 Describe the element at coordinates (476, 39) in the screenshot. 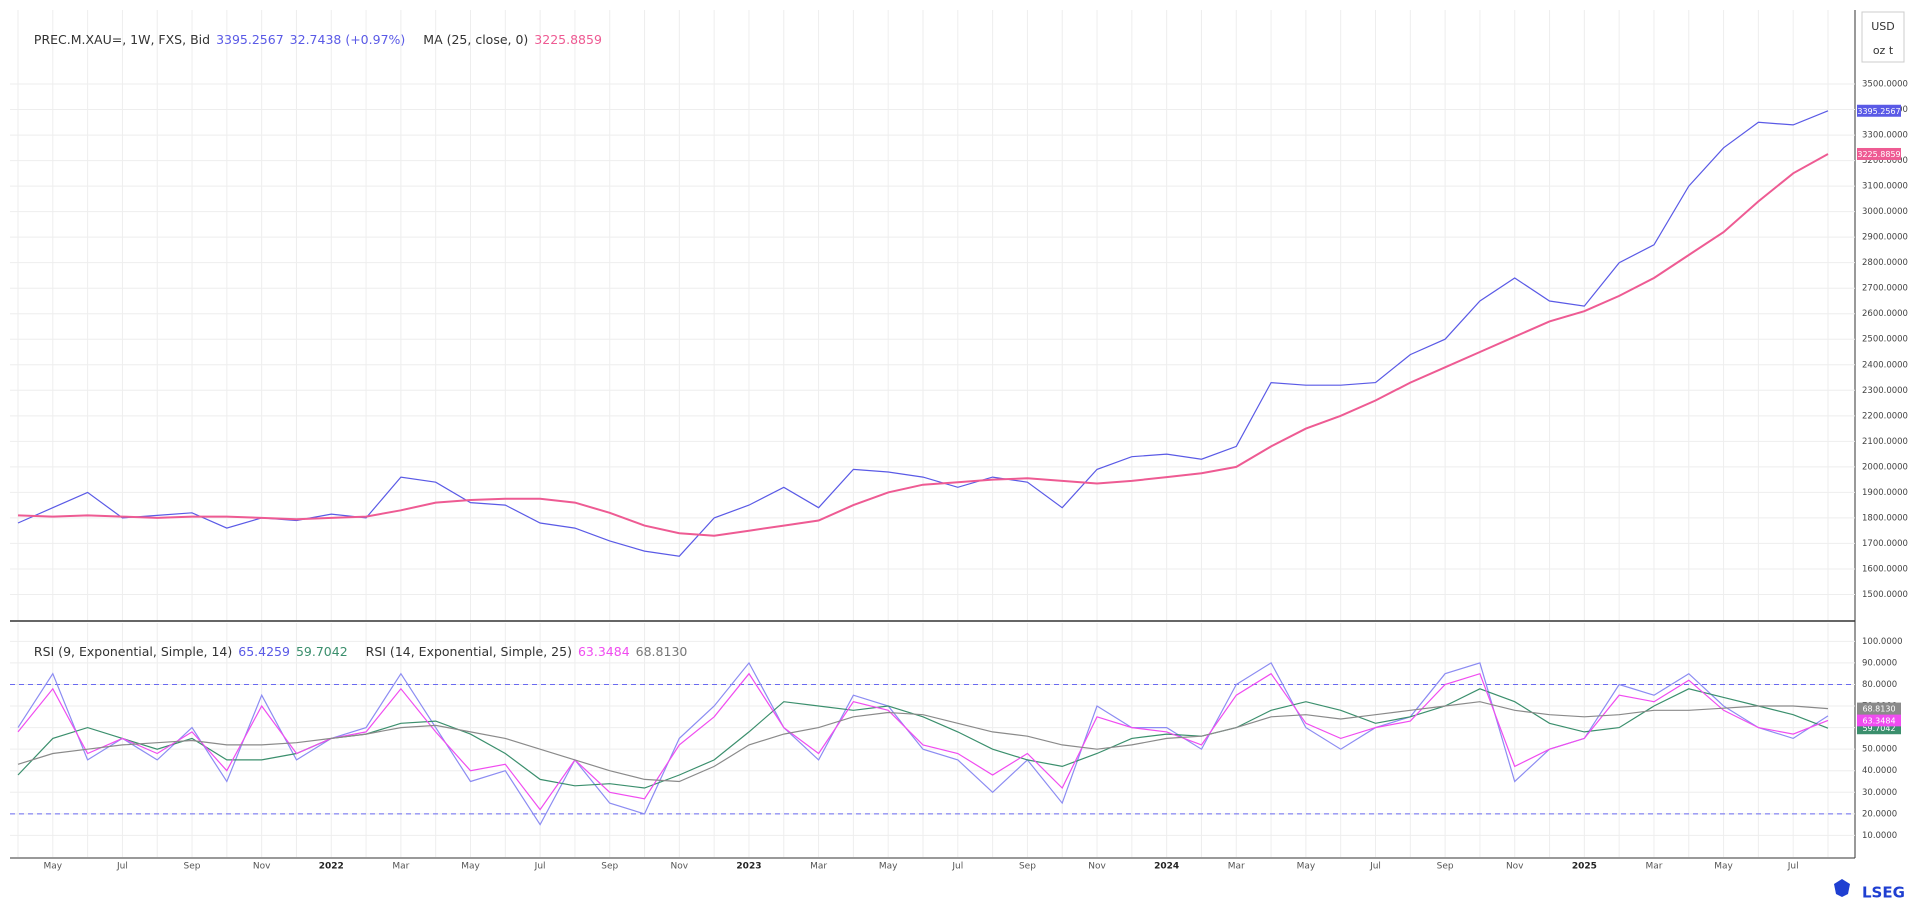

I see `ma-name: MA (25, close, 0)` at that location.